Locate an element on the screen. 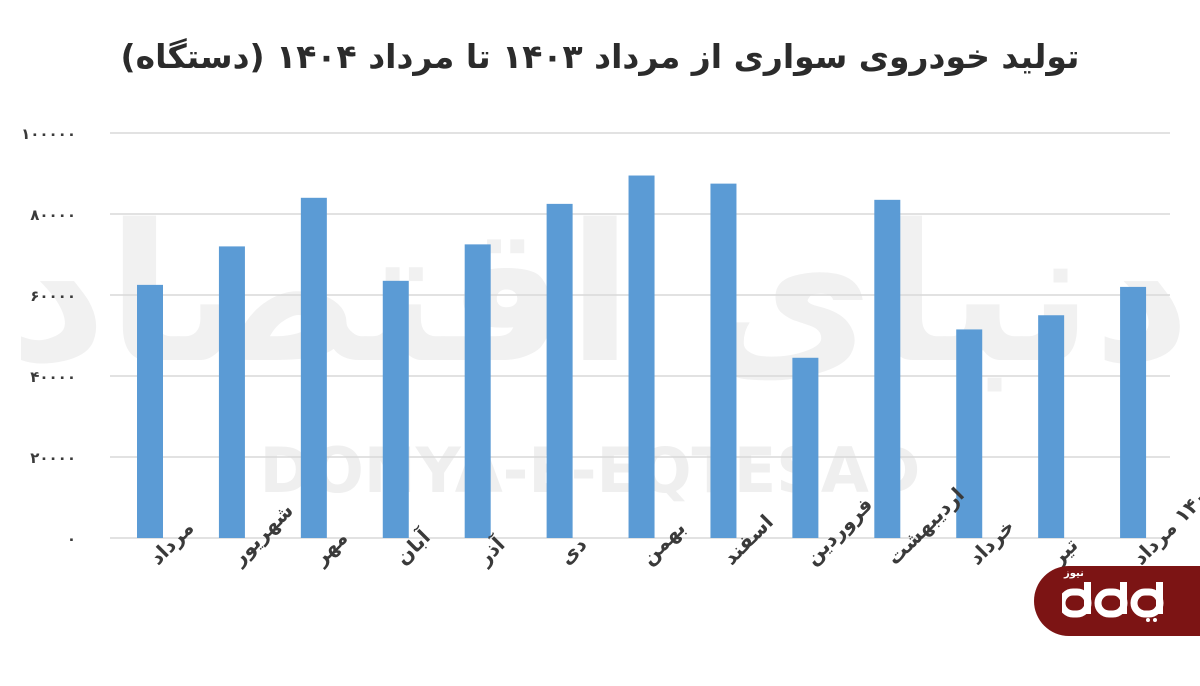 The image size is (1200, 686). y-tick-label: ۲۰۰۰۰ is located at coordinates (53, 458).